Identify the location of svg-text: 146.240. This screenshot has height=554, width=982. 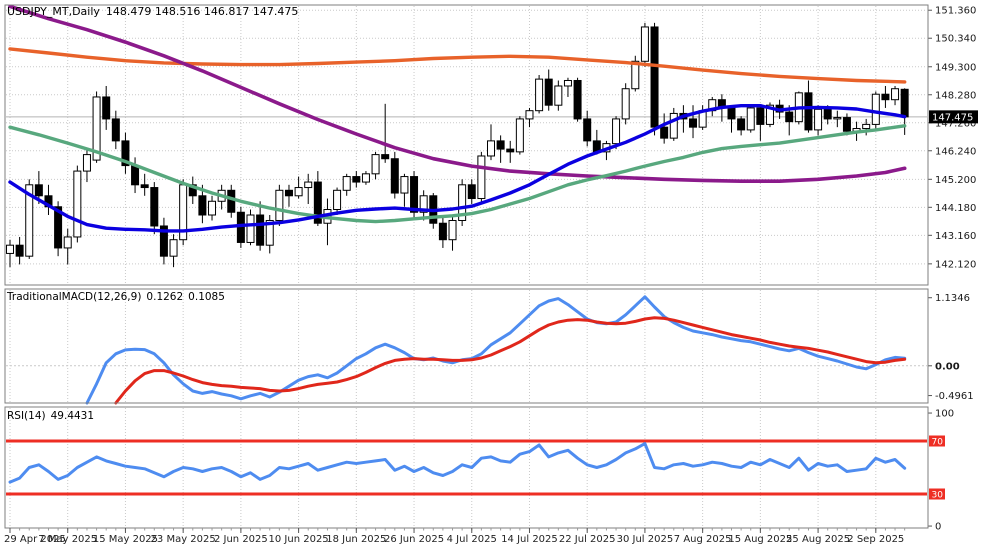
(955, 151).